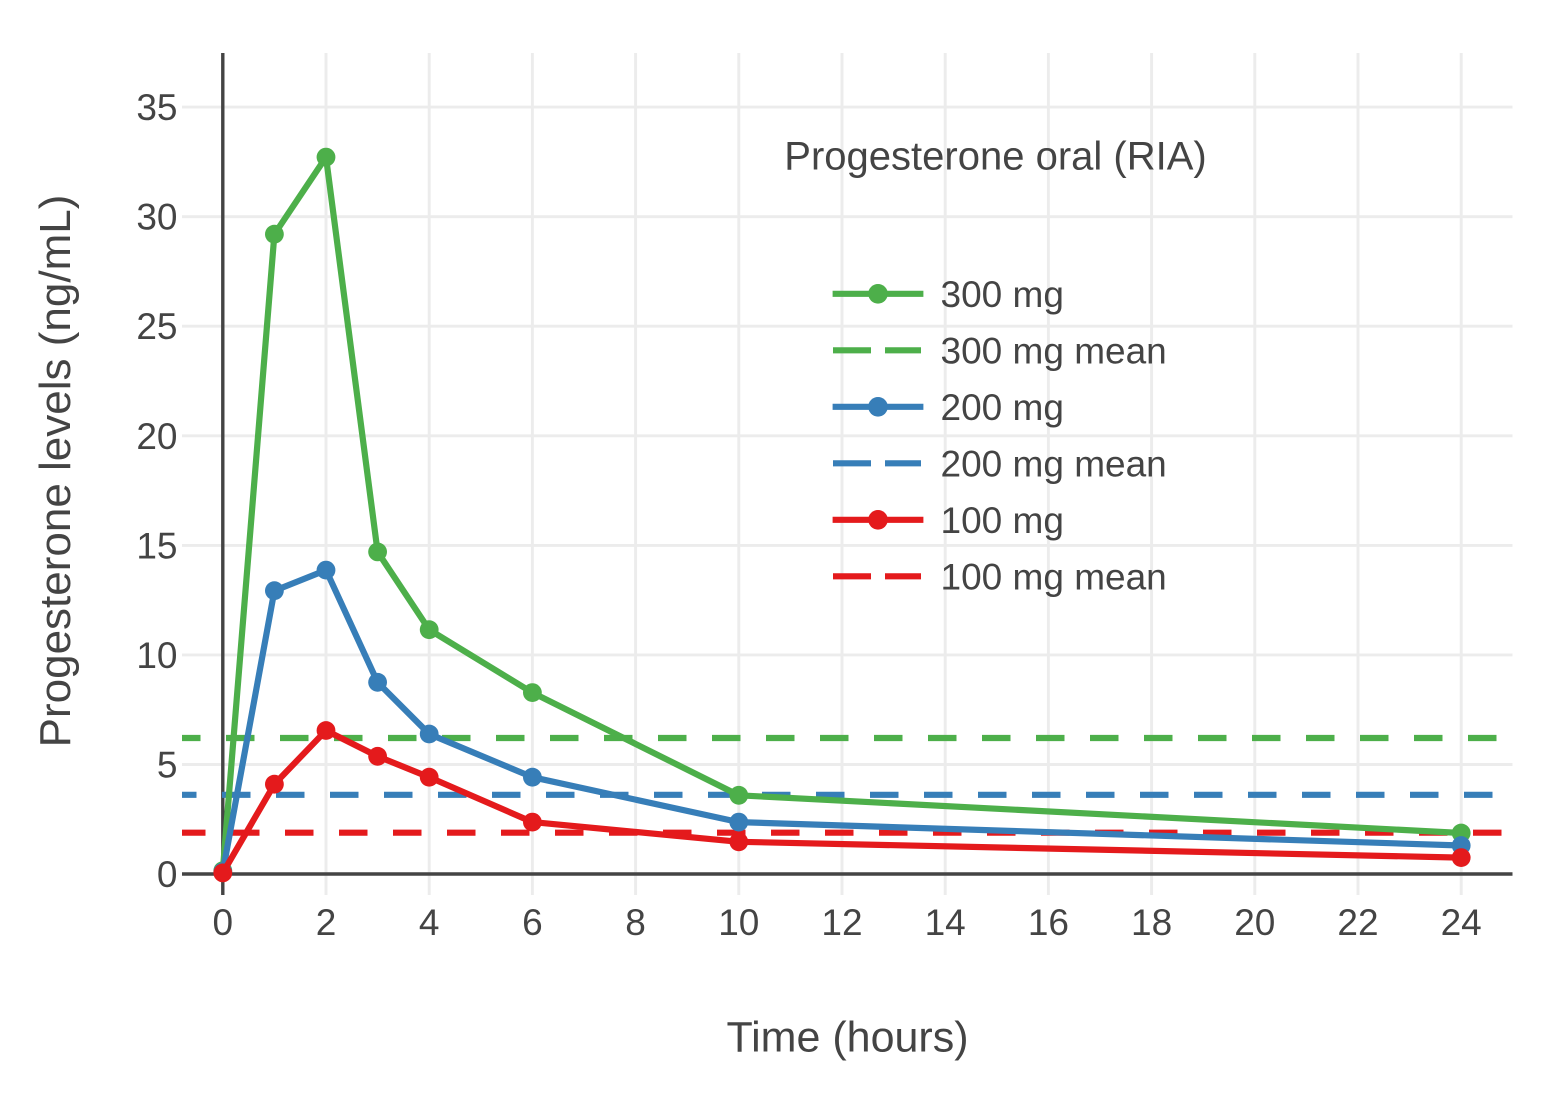 This screenshot has width=1558, height=1101. What do you see at coordinates (1357, 922) in the screenshot?
I see `svg-text: 22` at bounding box center [1357, 922].